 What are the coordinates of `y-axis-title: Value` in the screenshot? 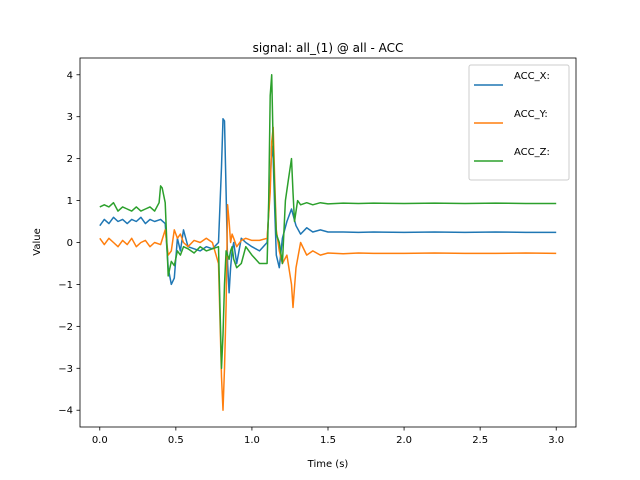 It's located at (37, 241).